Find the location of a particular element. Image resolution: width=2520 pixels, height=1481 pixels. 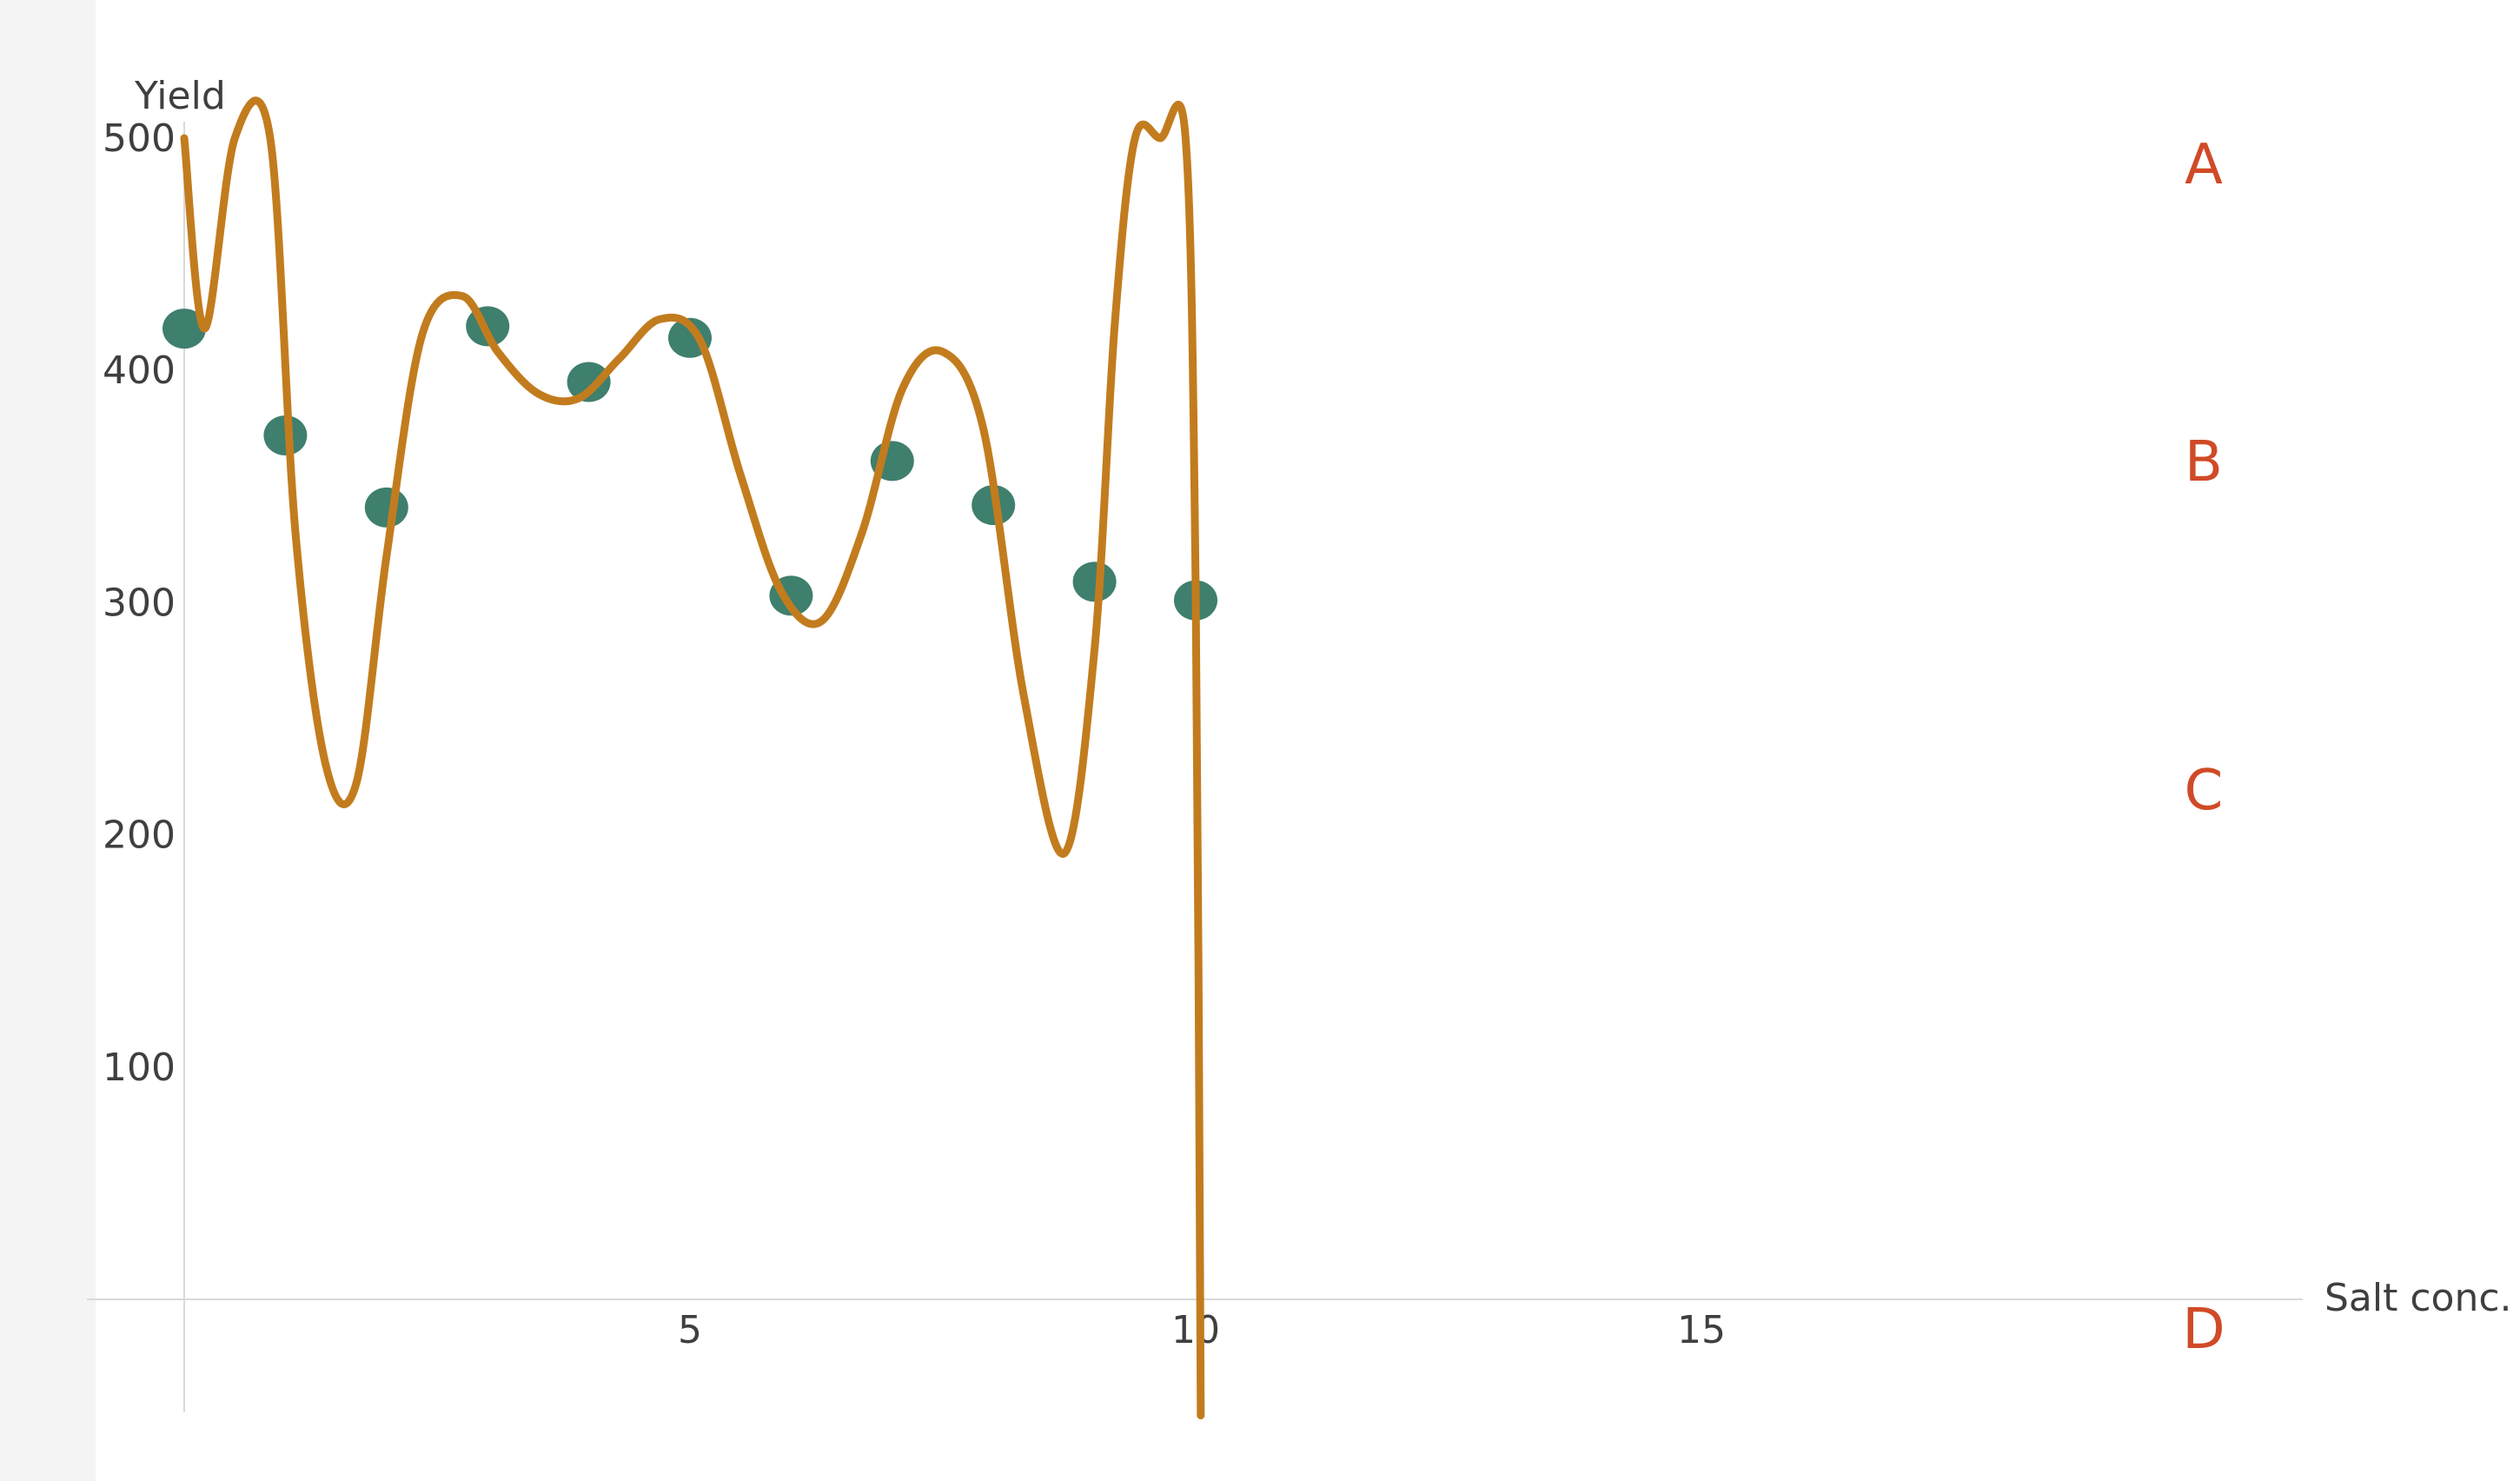

y-axis-title: Yield is located at coordinates (180, 96).